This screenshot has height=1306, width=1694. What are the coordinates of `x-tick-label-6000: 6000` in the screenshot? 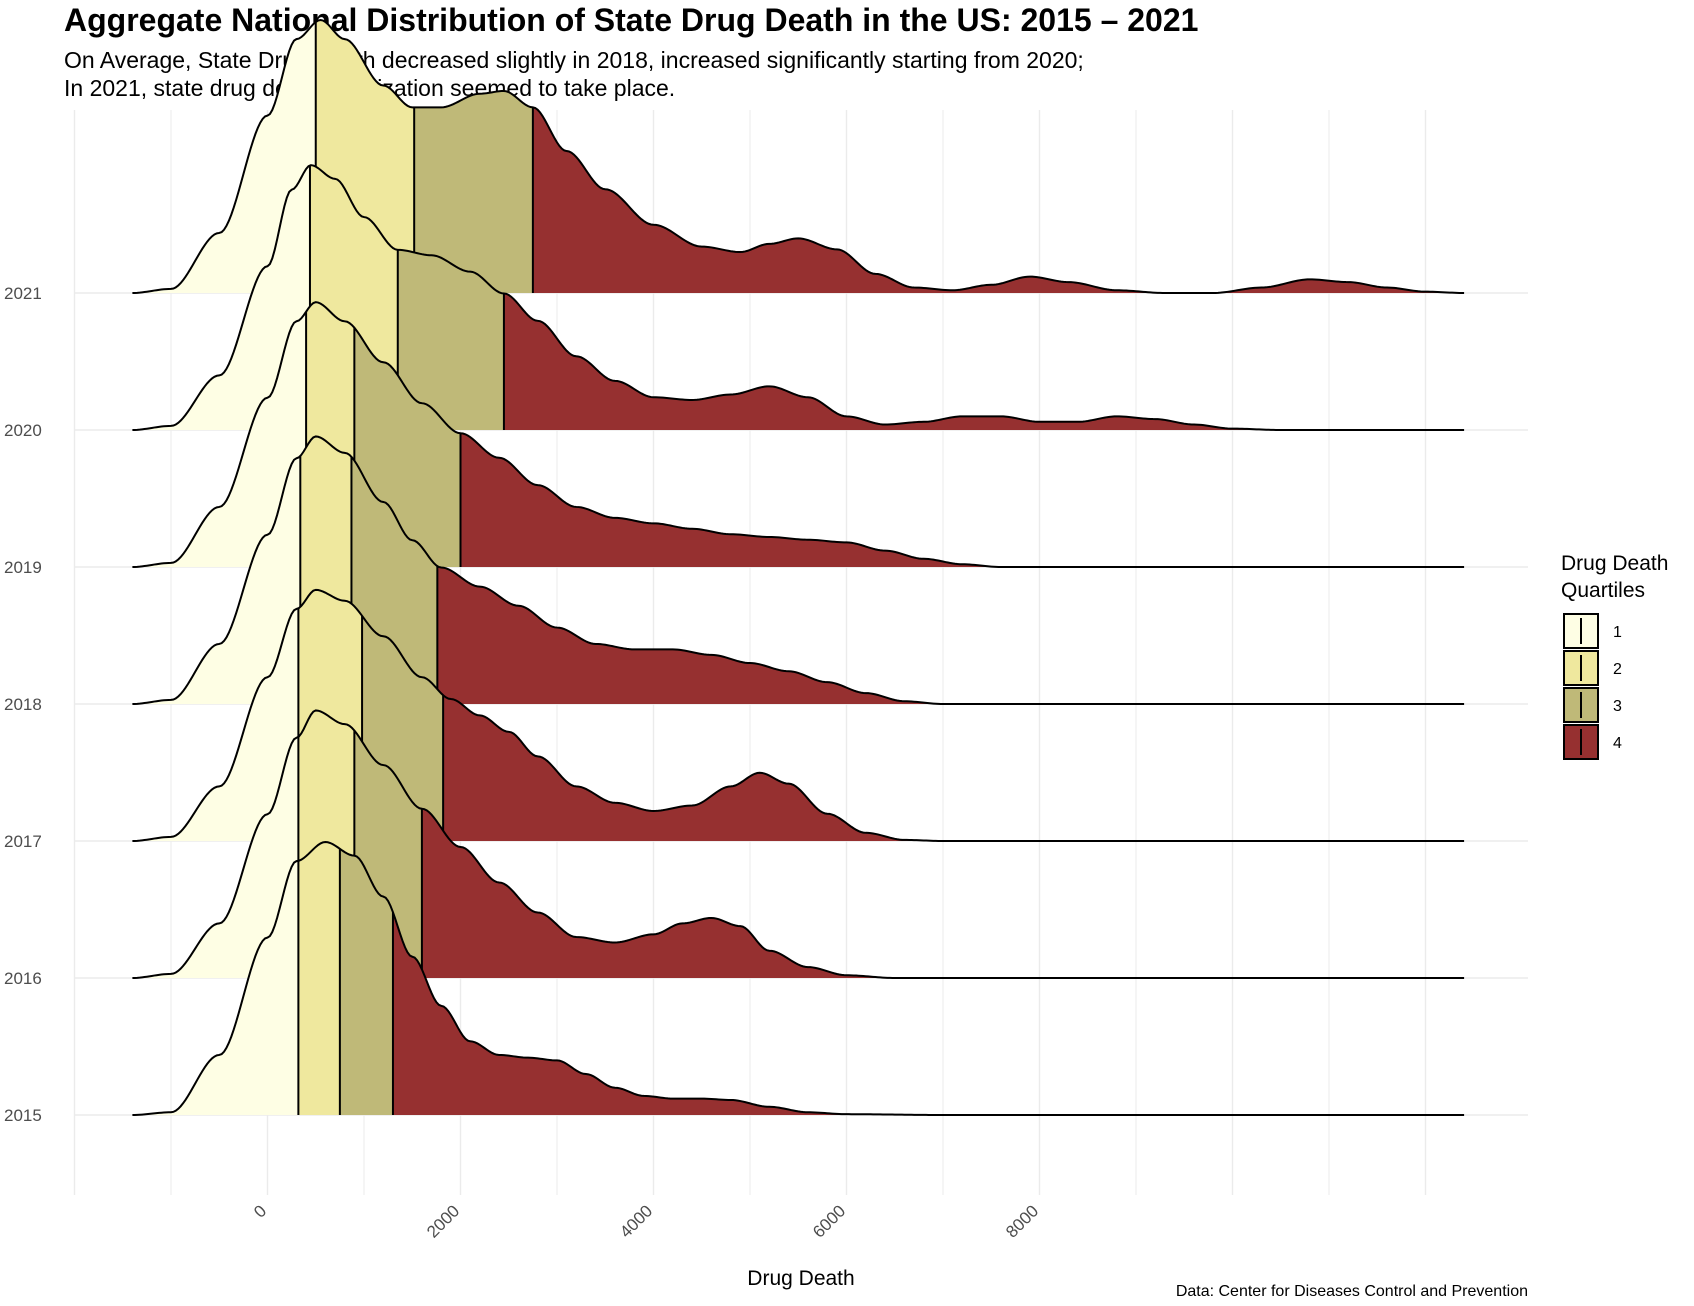 It's located at (829, 1221).